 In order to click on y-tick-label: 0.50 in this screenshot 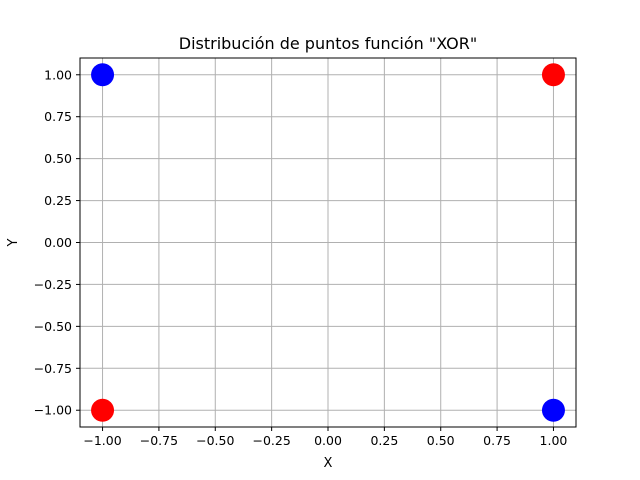, I will do `click(58, 158)`.